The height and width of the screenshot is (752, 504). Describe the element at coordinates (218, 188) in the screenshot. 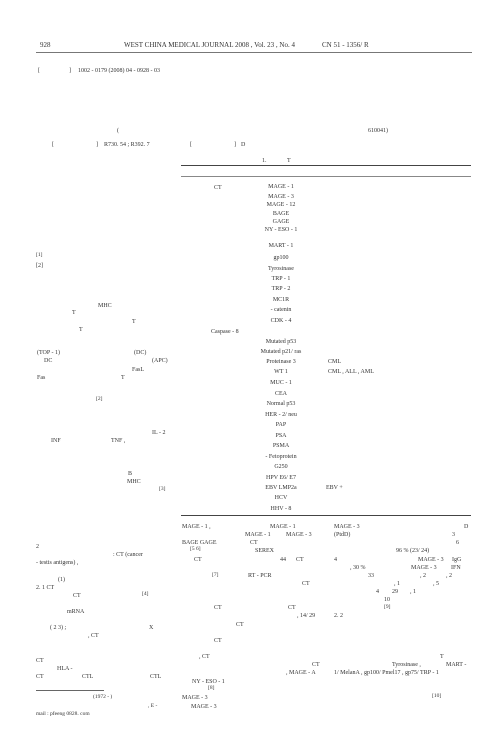

I see `table-col-head: CT` at that location.